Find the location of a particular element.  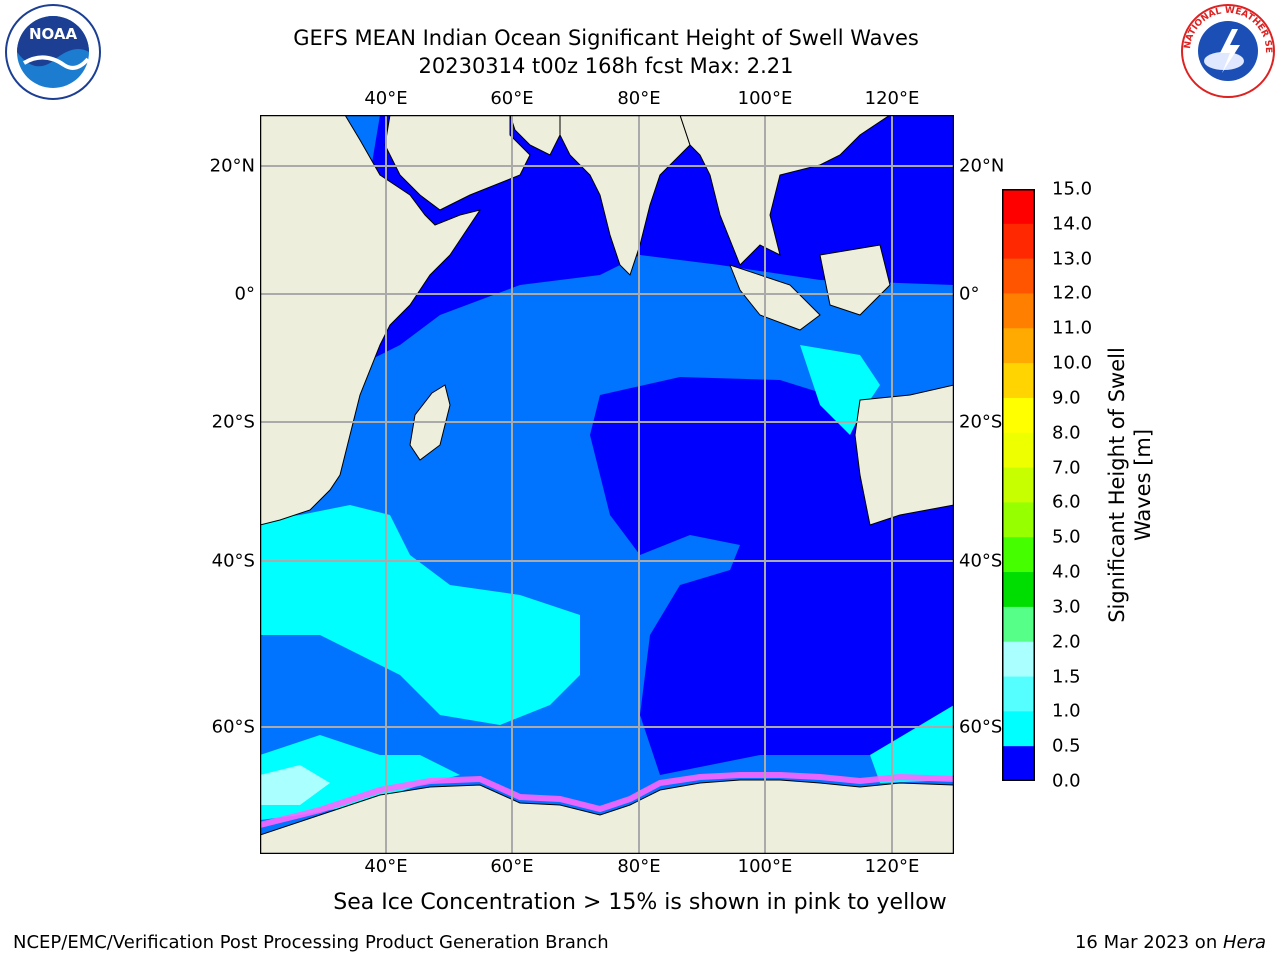

lat-tick-left-0: 0° is located at coordinates (244, 294).